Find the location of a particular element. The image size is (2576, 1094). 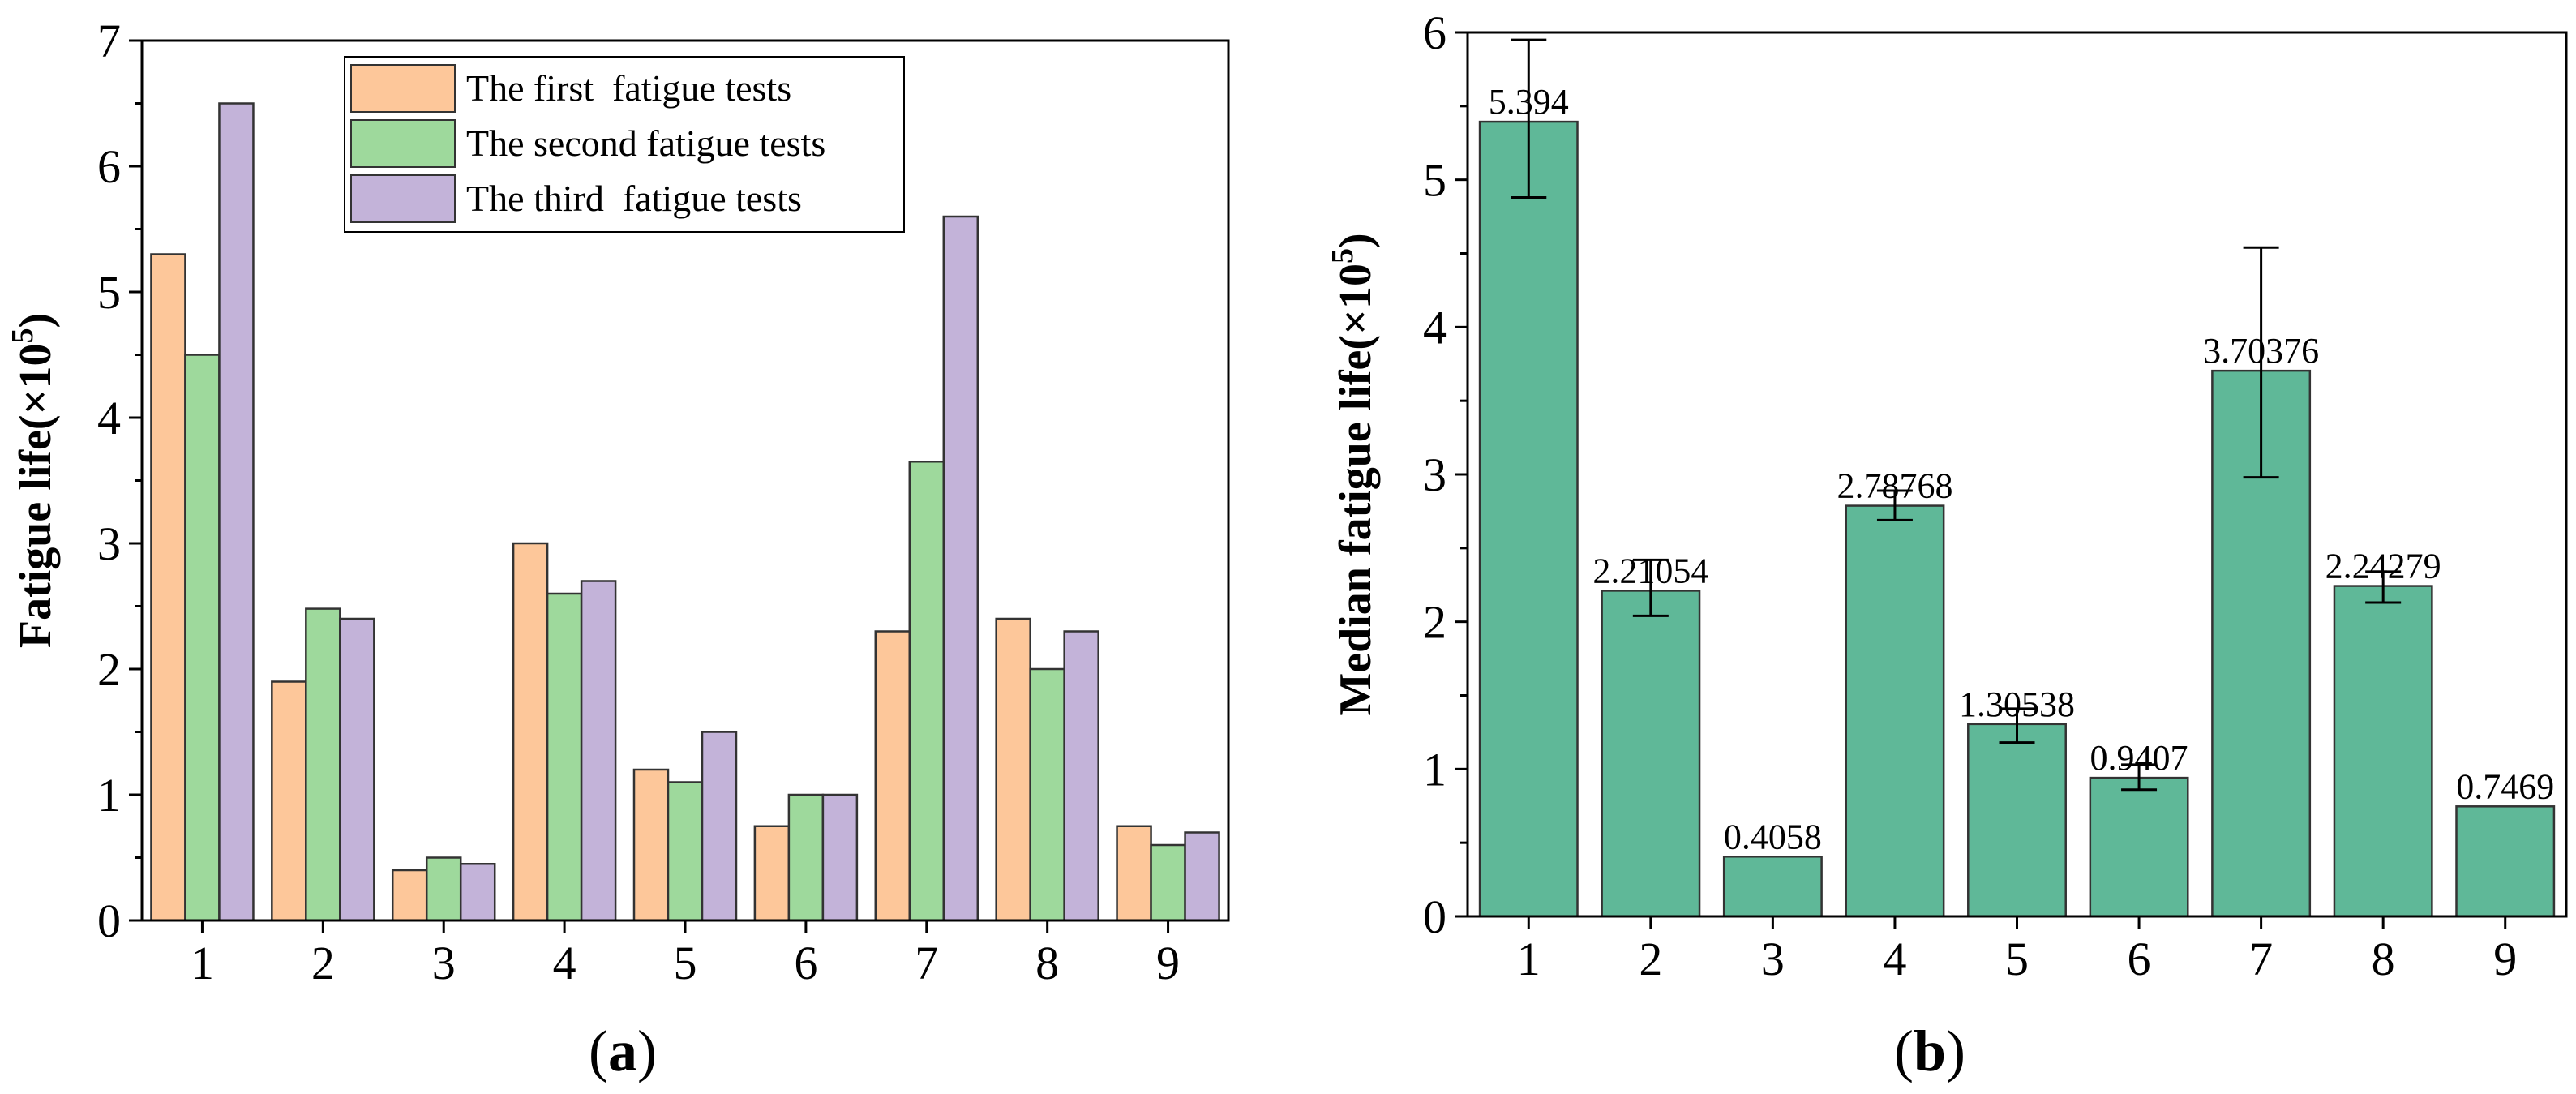

panel-b-label: (b) is located at coordinates (1929, 1051).